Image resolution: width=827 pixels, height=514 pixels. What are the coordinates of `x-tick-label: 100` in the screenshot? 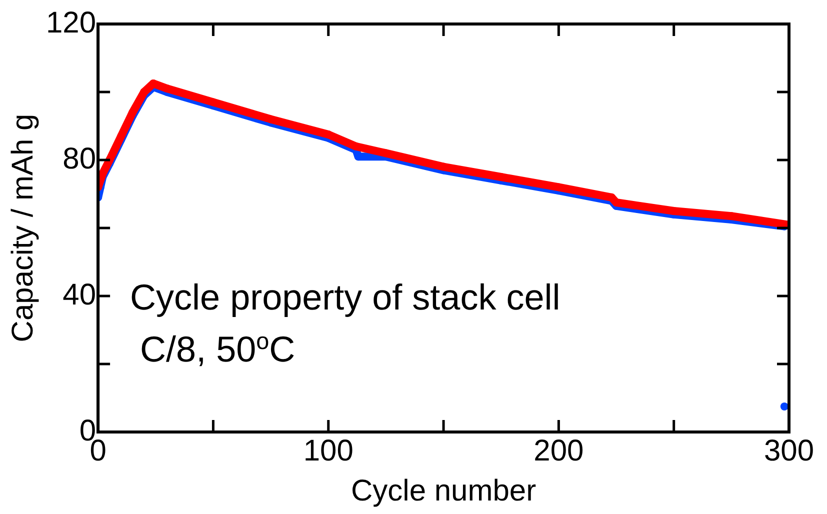 It's located at (328, 451).